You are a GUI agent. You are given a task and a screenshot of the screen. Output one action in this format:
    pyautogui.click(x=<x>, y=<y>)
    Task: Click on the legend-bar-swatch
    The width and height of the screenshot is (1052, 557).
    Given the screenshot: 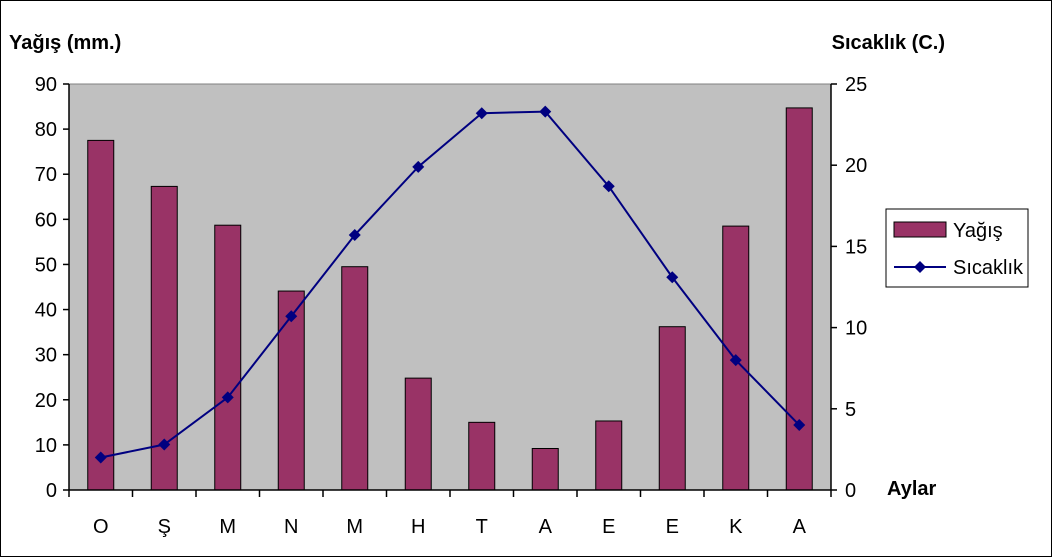 What is the action you would take?
    pyautogui.click(x=920, y=229)
    